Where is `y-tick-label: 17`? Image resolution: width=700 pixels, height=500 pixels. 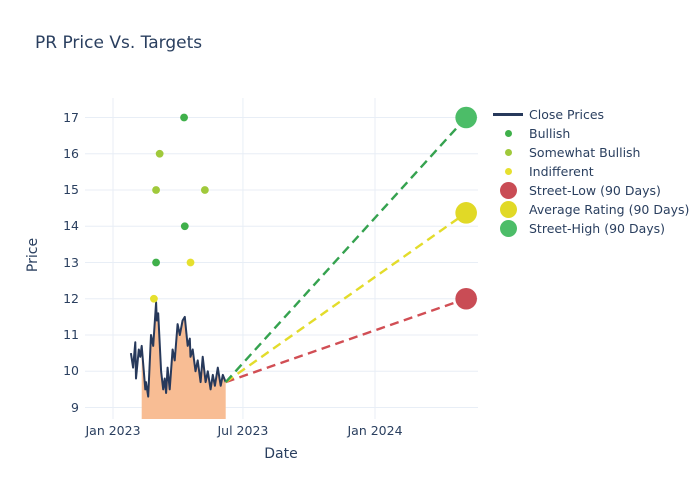 y-tick-label: 17 is located at coordinates (71, 117).